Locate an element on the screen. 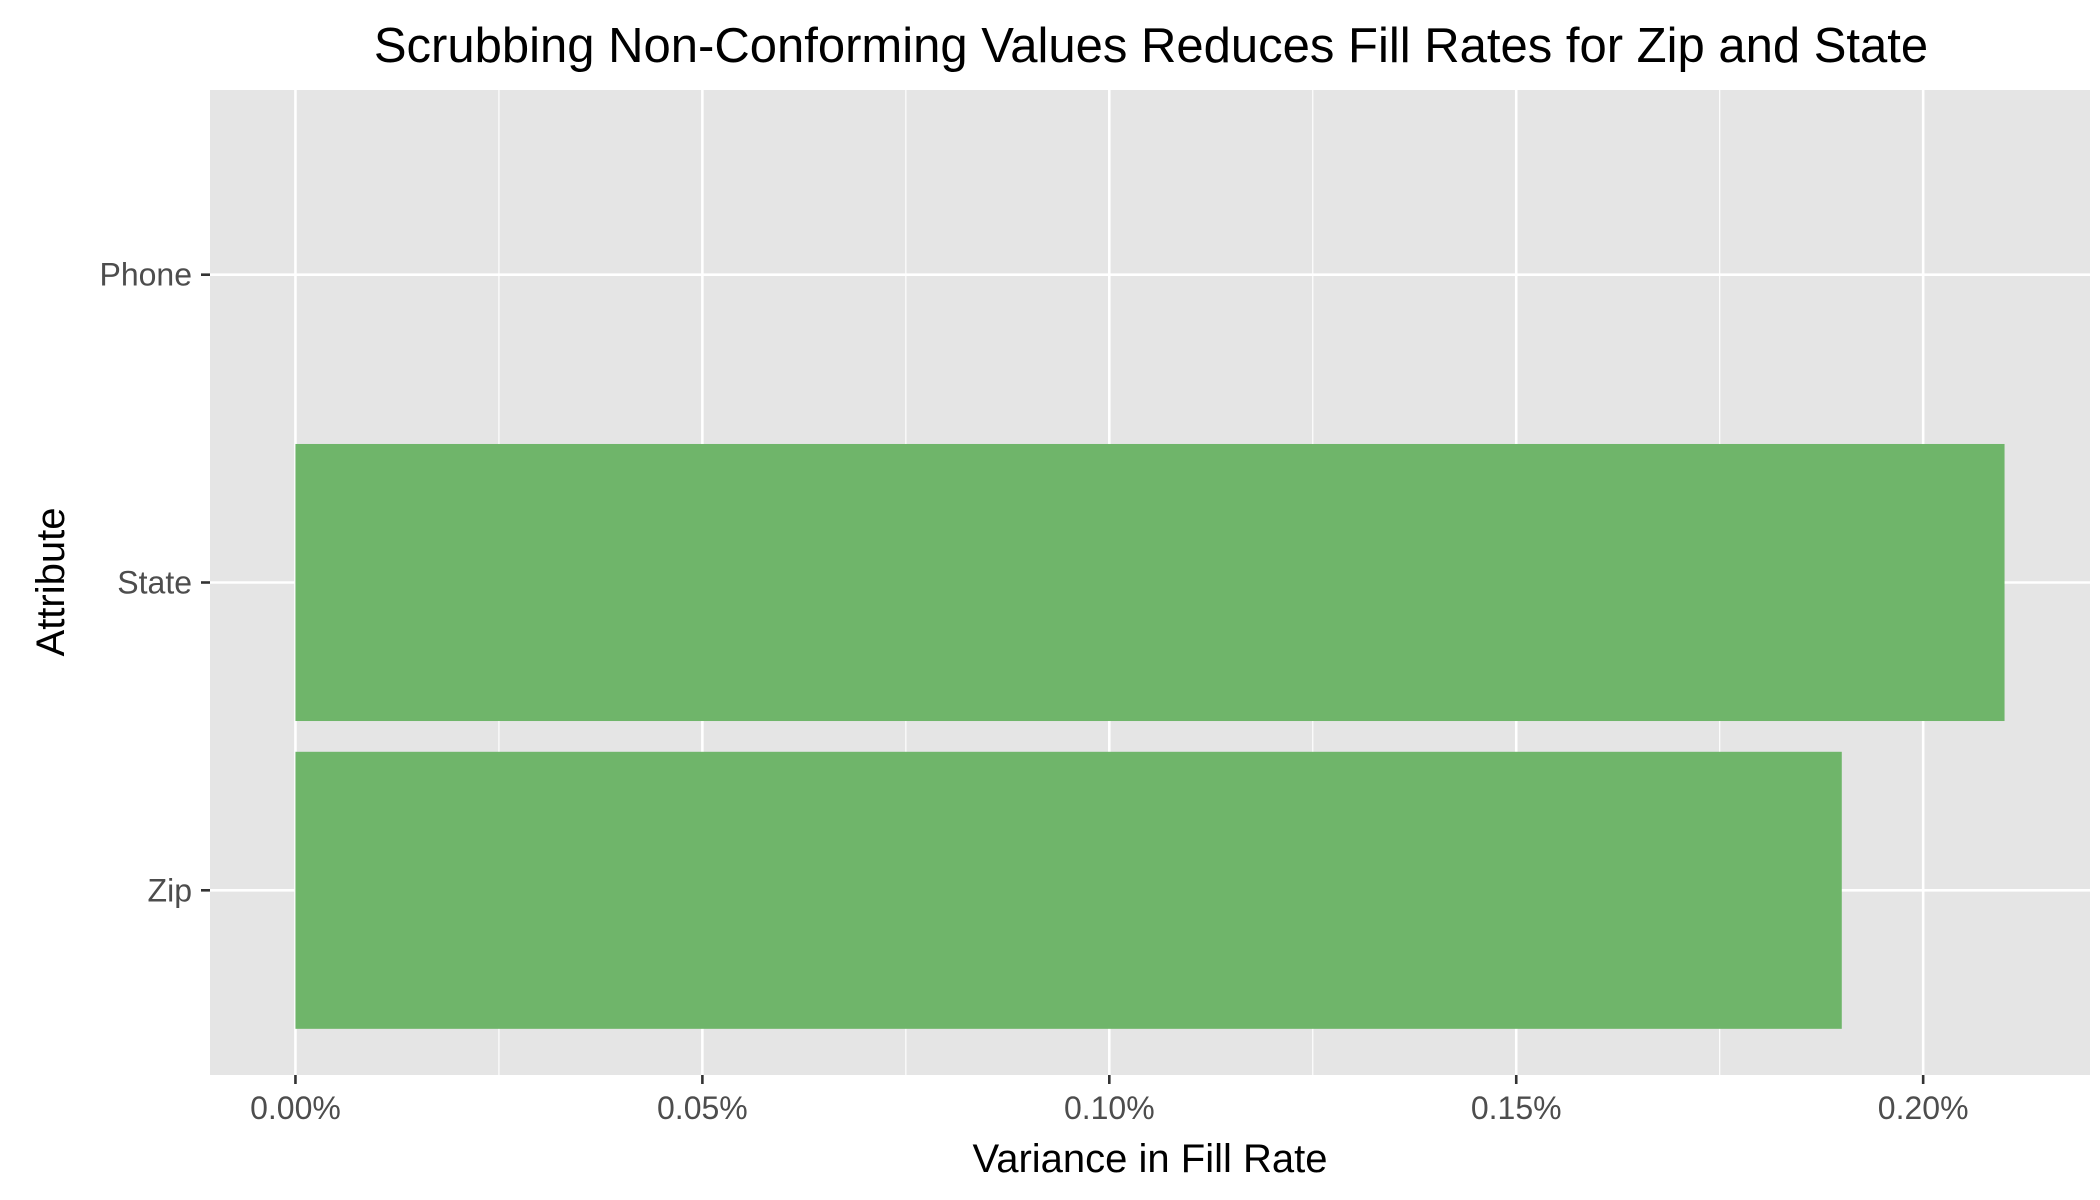 This screenshot has width=2100, height=1200. y-axis-title: Attribute is located at coordinates (51, 582).